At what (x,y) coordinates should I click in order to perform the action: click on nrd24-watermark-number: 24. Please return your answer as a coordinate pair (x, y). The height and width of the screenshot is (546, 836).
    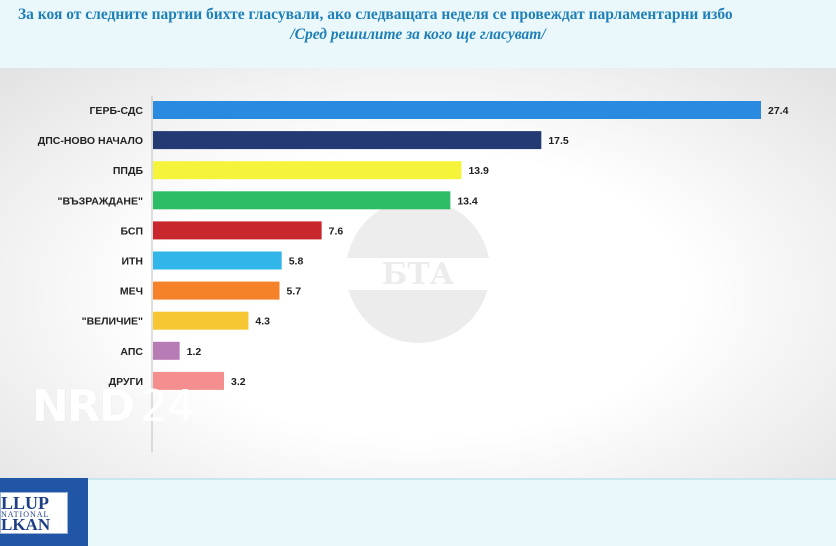
    Looking at the image, I should click on (167, 406).